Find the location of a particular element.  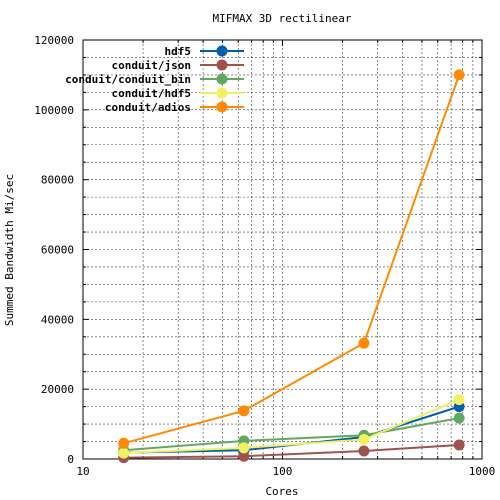

legend-label: conduit/conduit_bin is located at coordinates (128, 79).